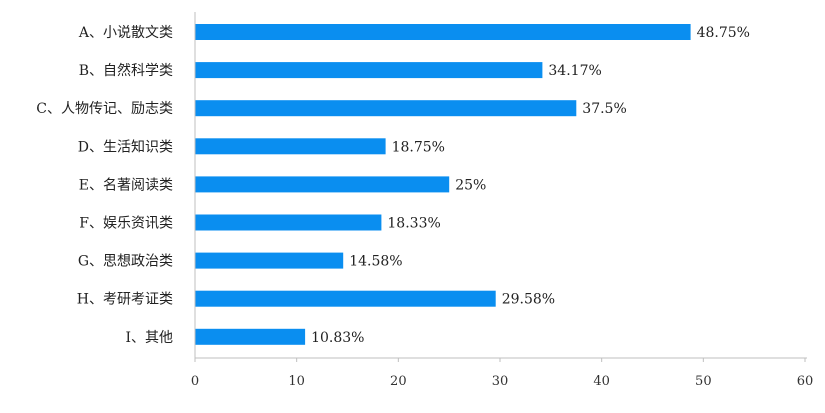  Describe the element at coordinates (104, 109) in the screenshot. I see `category-label: C、人物传记、励志类` at that location.